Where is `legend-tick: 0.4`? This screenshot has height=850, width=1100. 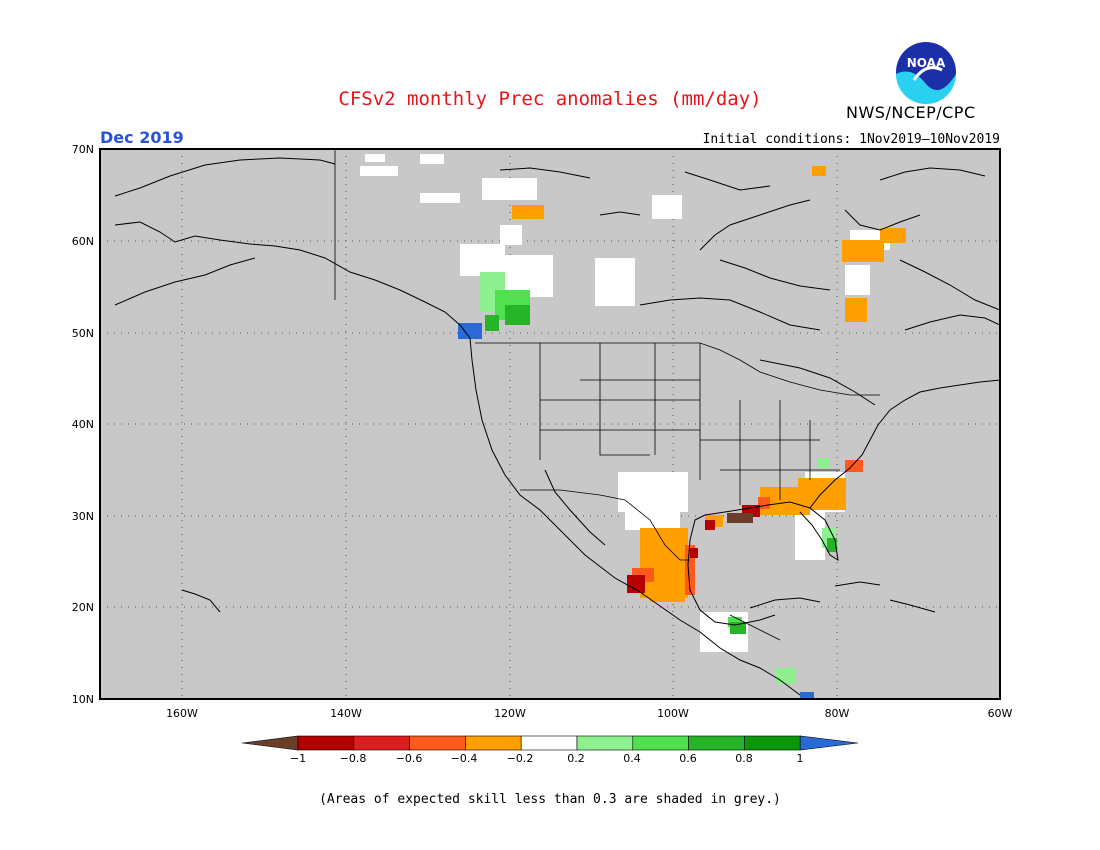
legend-tick: 0.4 is located at coordinates (632, 758).